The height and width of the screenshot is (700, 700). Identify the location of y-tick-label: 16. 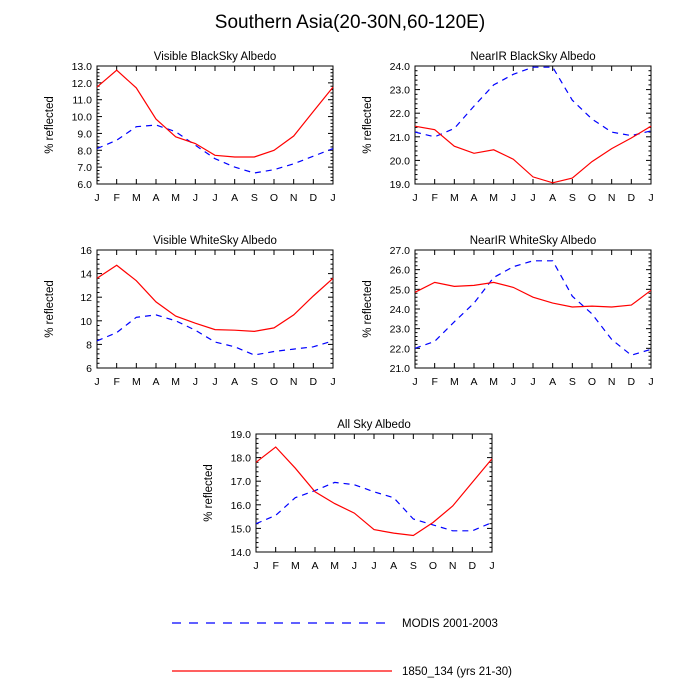
(86, 251).